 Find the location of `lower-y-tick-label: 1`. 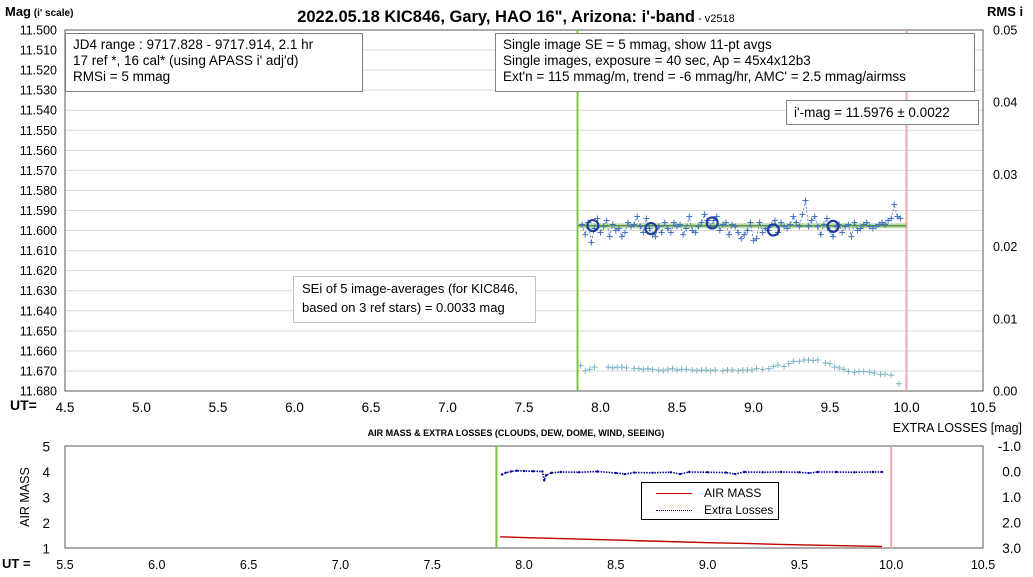

lower-y-tick-label: 1 is located at coordinates (46, 549).